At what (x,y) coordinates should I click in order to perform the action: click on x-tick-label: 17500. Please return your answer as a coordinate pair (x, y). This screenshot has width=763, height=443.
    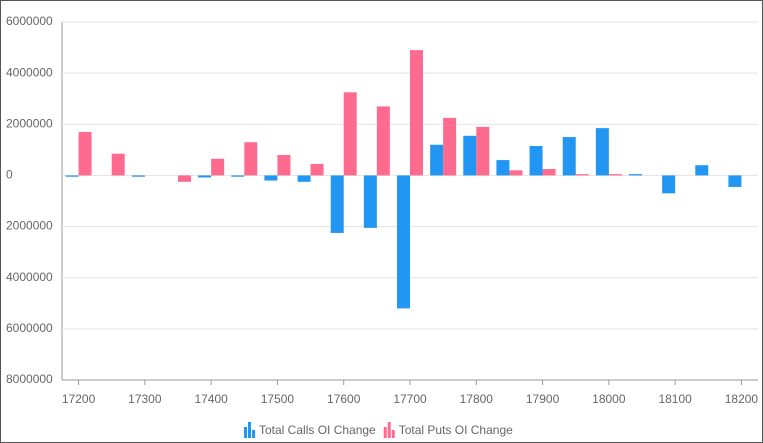
    Looking at the image, I should click on (278, 399).